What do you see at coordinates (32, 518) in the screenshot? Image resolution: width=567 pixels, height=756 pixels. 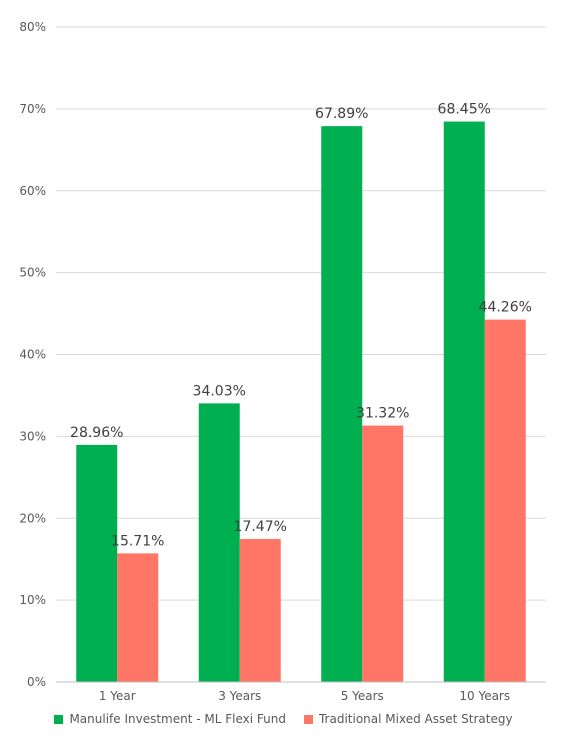 I see `y-tick-label: 20%` at bounding box center [32, 518].